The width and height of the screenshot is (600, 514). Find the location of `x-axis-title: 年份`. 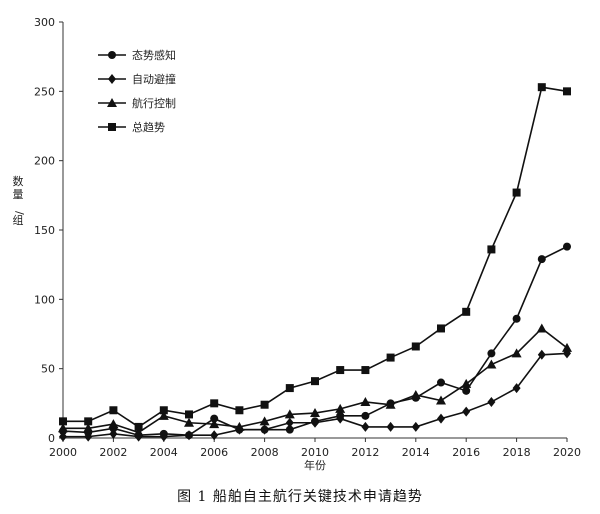

x-axis-title: 年份 is located at coordinates (315, 465).